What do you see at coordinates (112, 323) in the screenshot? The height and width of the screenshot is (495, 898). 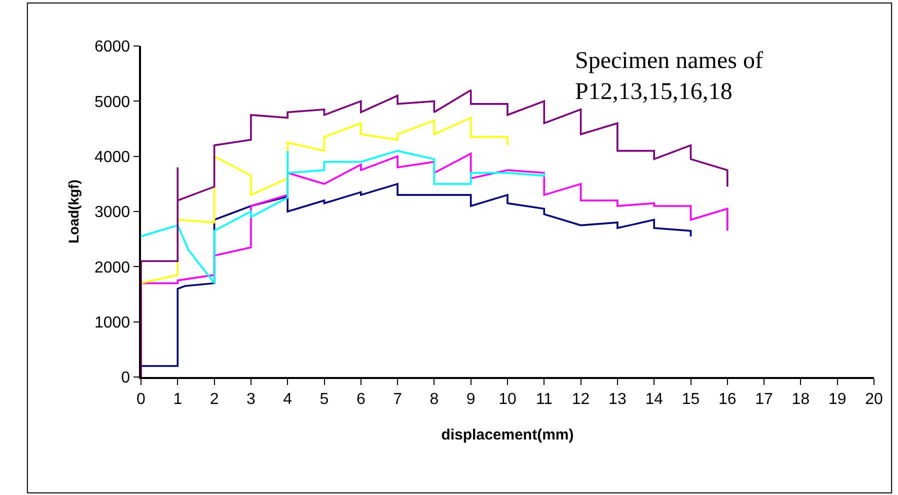 I see `y-tick-label: 1000` at bounding box center [112, 323].